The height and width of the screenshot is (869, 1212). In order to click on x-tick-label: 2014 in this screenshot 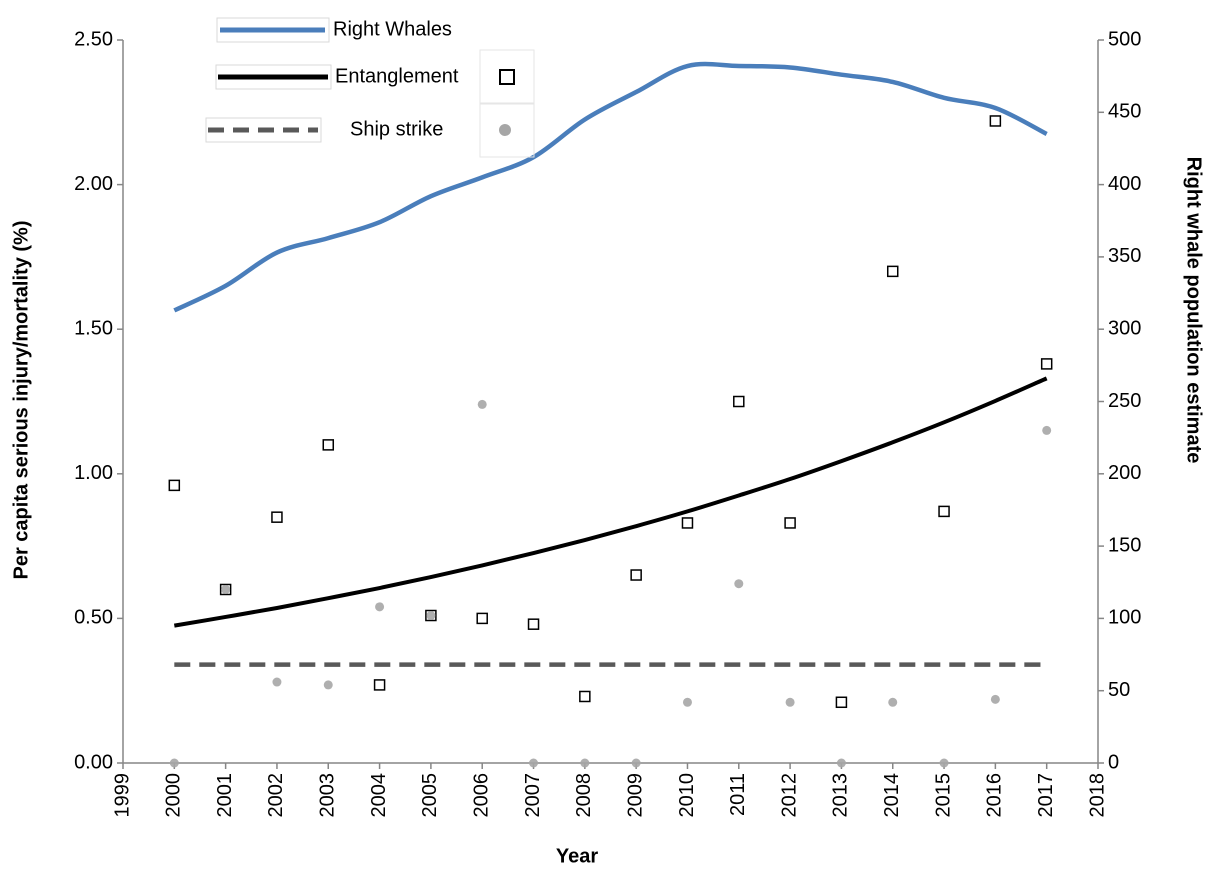, I will do `click(892, 795)`.